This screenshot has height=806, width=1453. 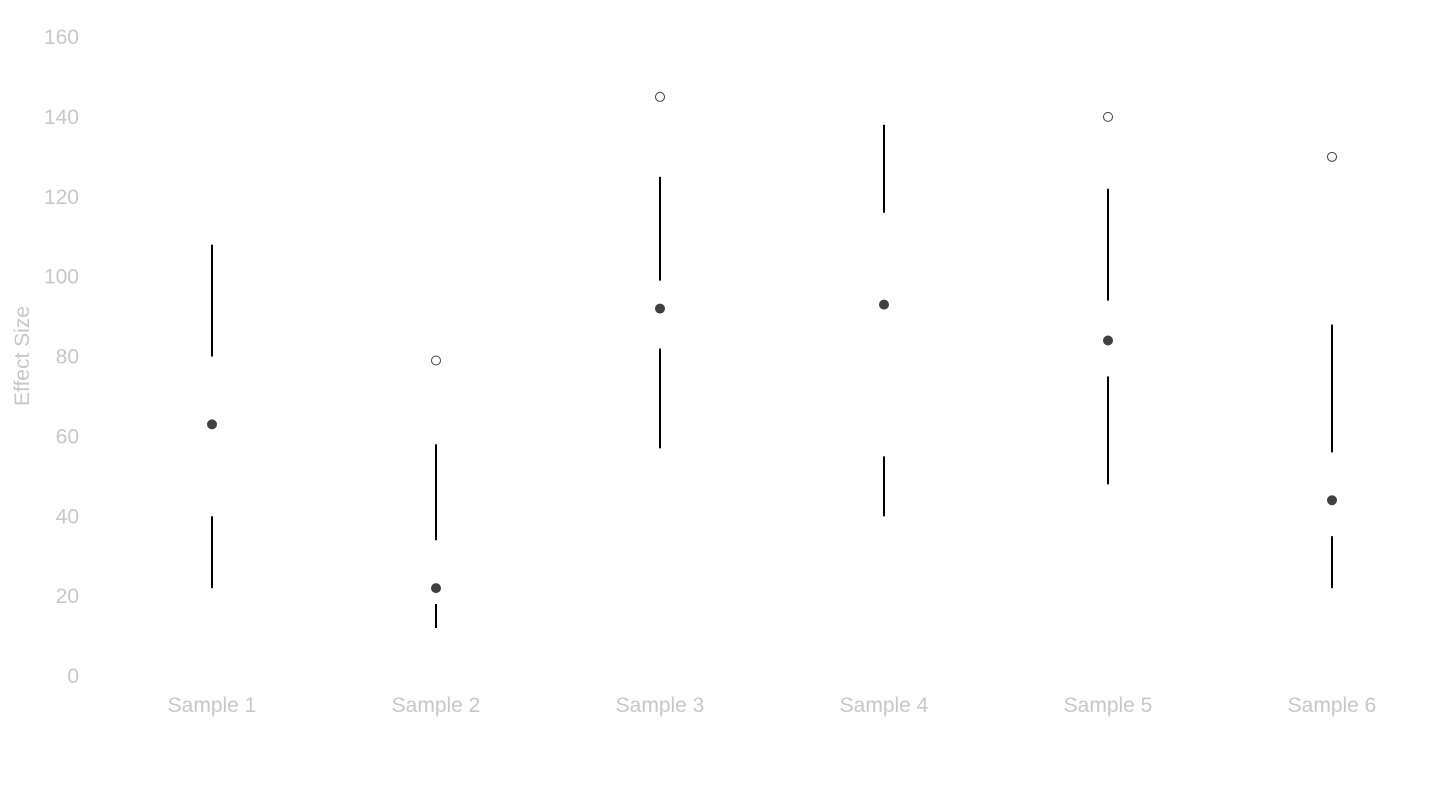 What do you see at coordinates (67, 516) in the screenshot?
I see `y-tick-label: 40` at bounding box center [67, 516].